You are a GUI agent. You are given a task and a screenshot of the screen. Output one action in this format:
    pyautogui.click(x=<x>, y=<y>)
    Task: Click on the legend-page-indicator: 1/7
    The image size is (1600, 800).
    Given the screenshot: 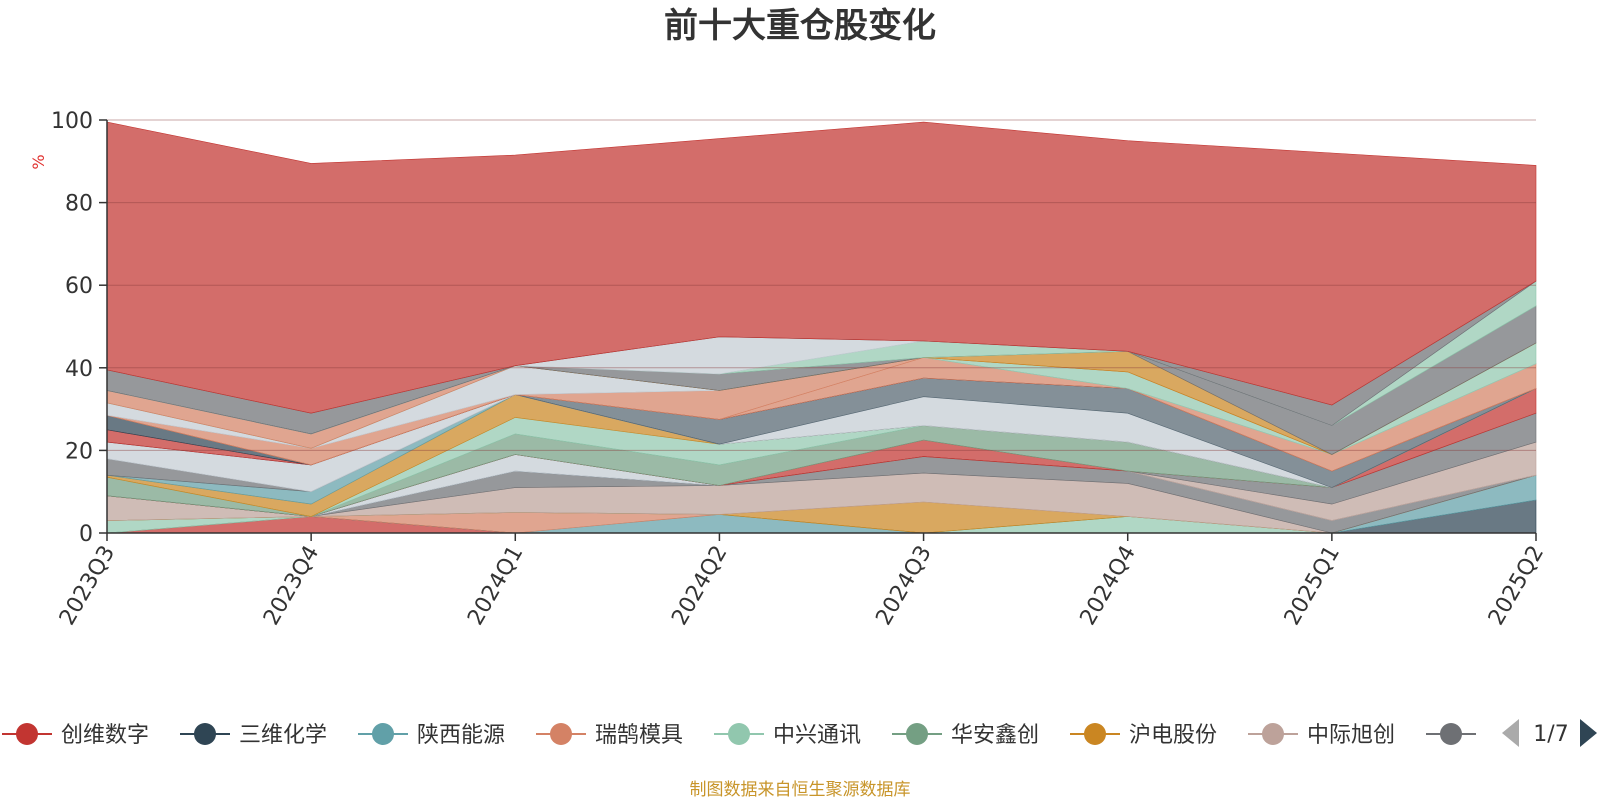 What is the action you would take?
    pyautogui.click(x=1550, y=734)
    